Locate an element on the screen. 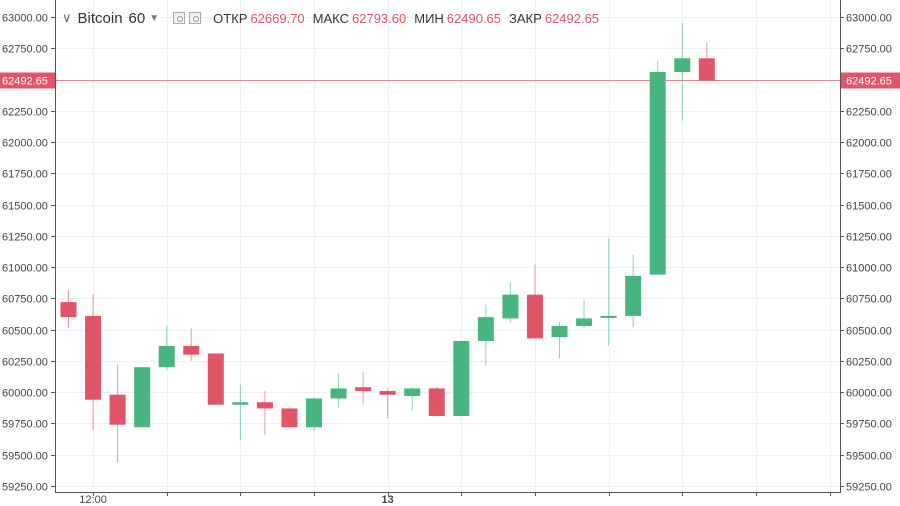 This screenshot has height=506, width=900. y-tick-label-right: 59500.00 is located at coordinates (869, 457).